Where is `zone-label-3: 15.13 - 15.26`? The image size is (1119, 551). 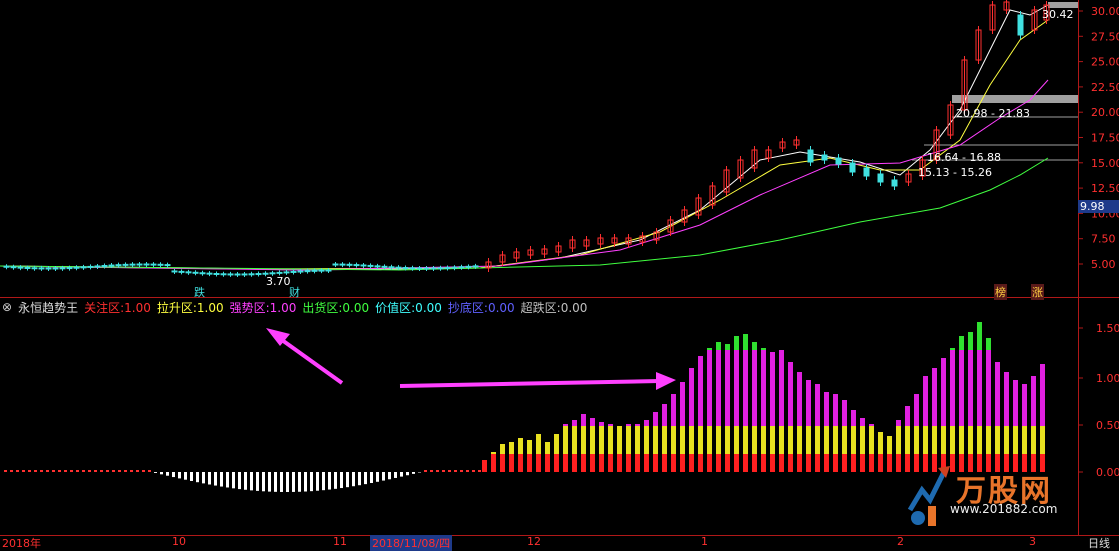 zone-label-3: 15.13 - 15.26 is located at coordinates (955, 172).